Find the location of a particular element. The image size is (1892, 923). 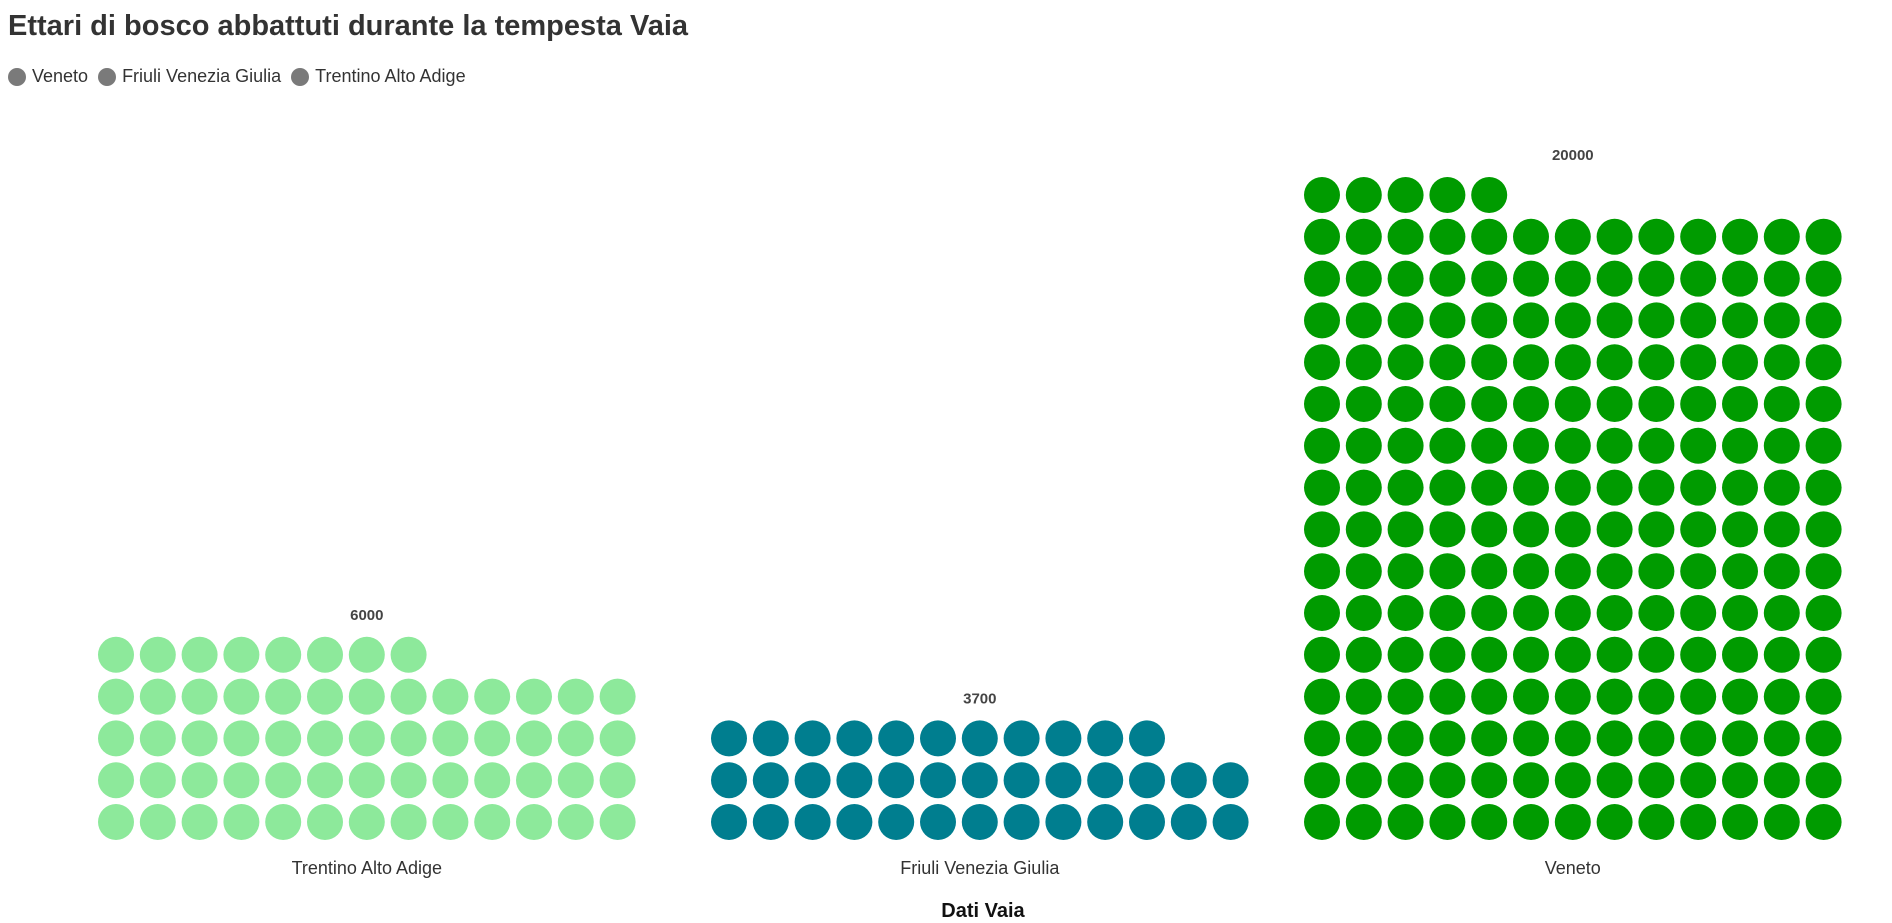

legend-item-friuli: Friuli Venezia Giulia is located at coordinates (189, 76).